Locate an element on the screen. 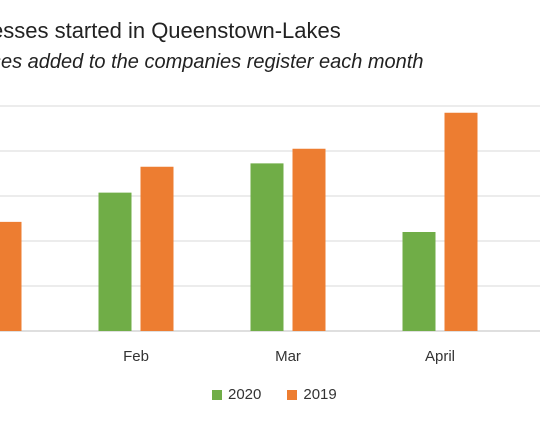 The image size is (540, 428). legend-item-2019: 2019 is located at coordinates (312, 394).